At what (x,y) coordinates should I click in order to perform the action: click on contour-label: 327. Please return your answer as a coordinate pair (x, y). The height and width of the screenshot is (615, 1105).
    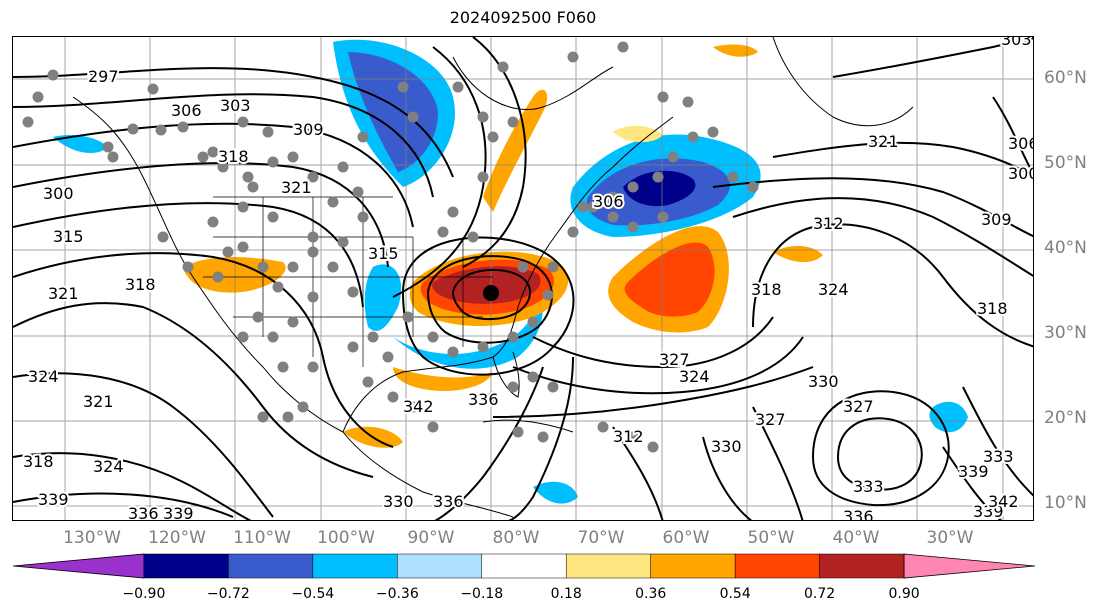
    Looking at the image, I should click on (770, 419).